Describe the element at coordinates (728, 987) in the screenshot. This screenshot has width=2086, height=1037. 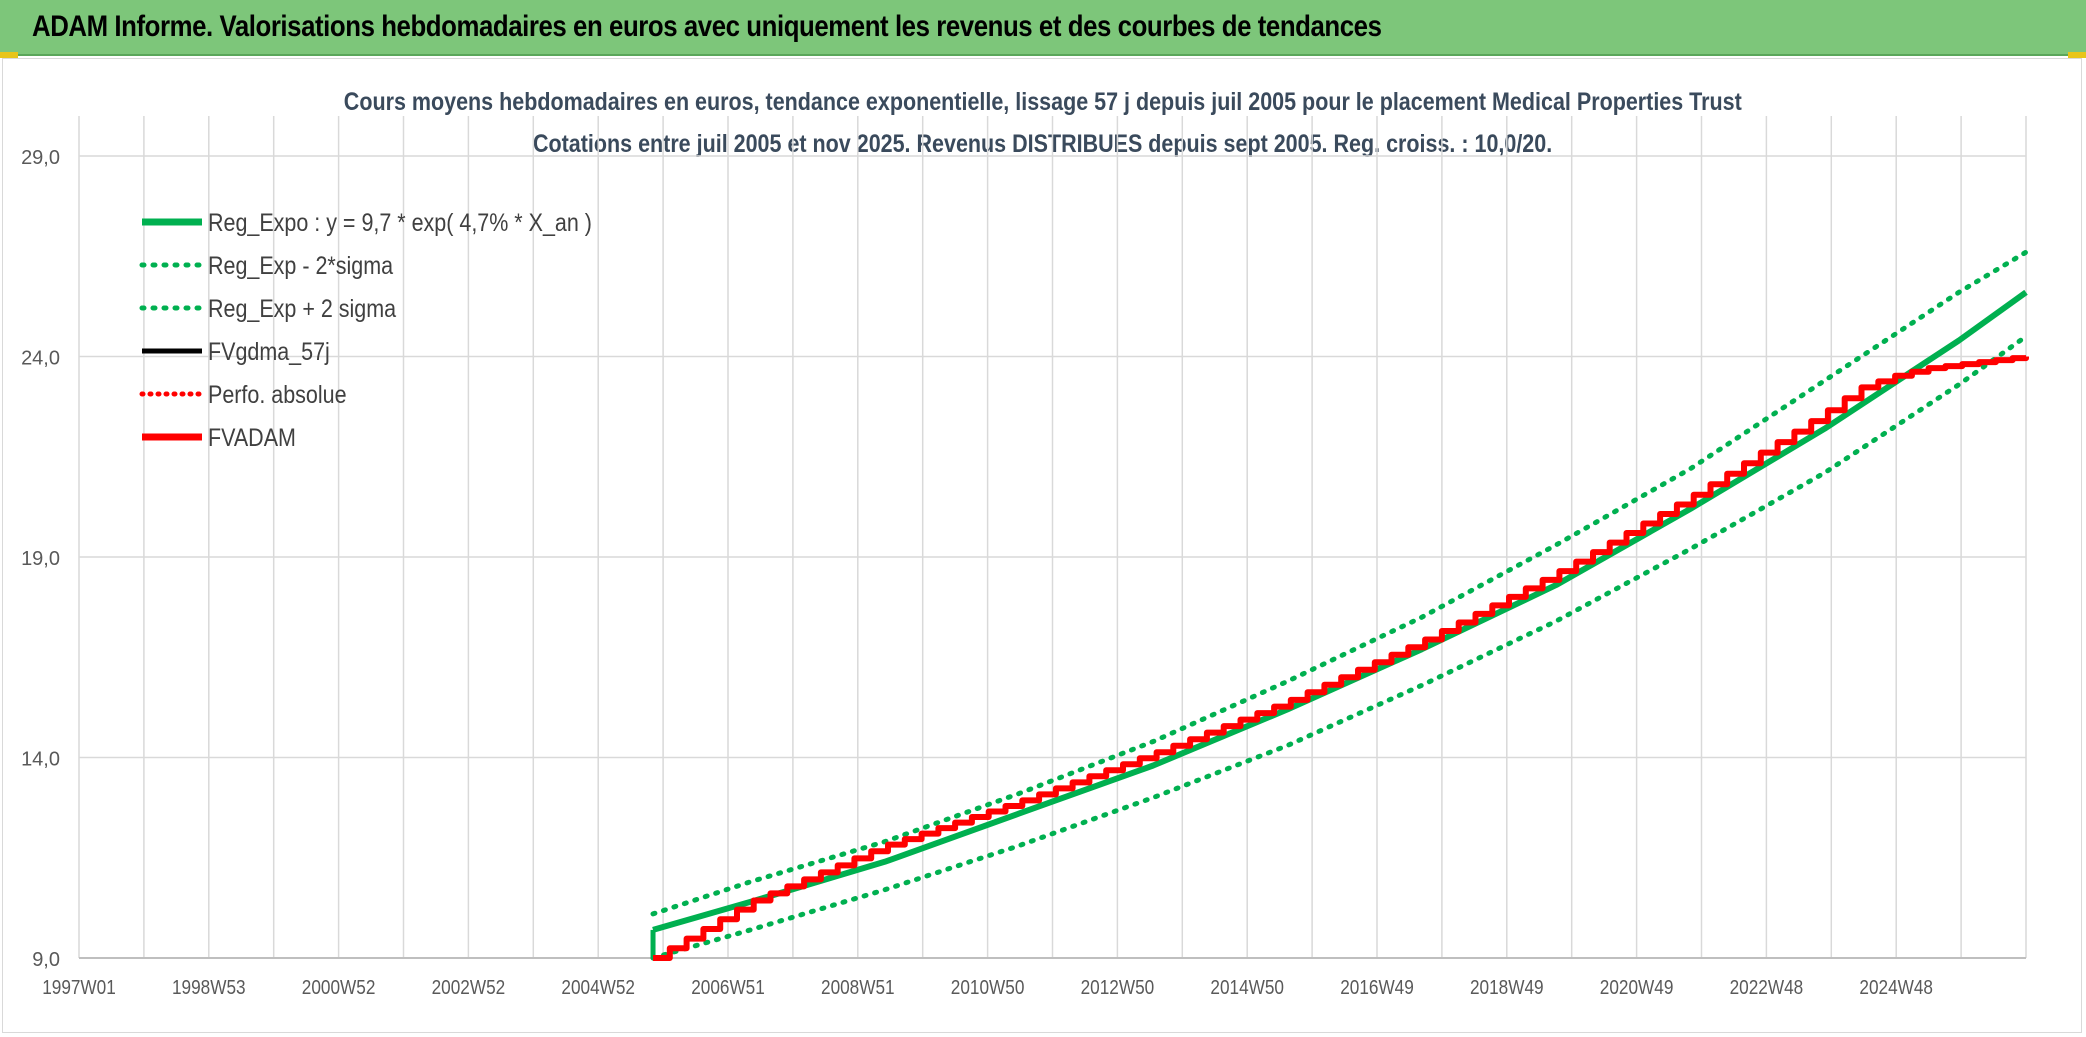
I see `x-tick-label: 2006W51` at that location.